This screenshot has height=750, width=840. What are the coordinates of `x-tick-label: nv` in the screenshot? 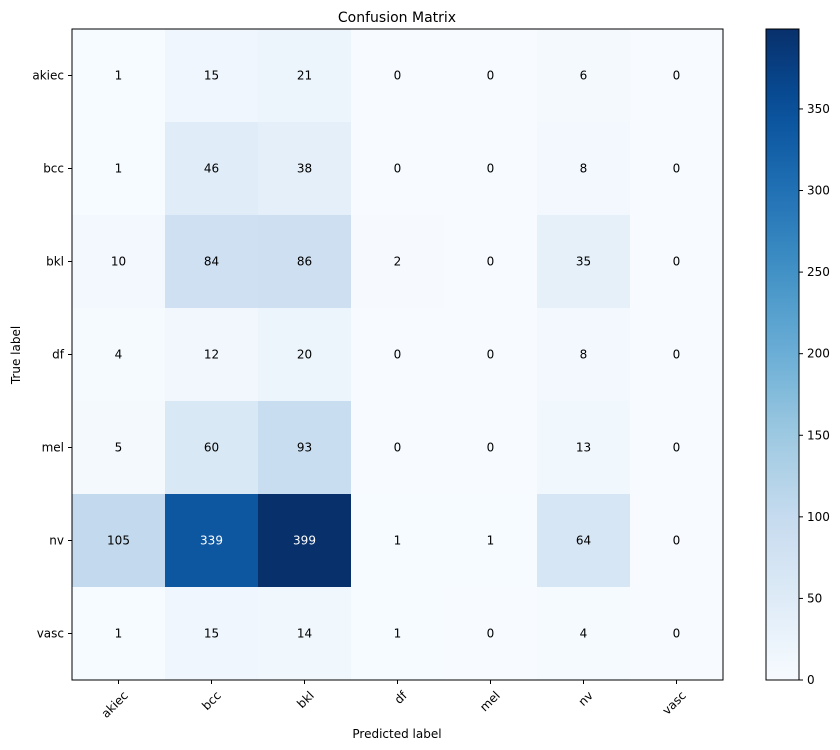 It's located at (586, 698).